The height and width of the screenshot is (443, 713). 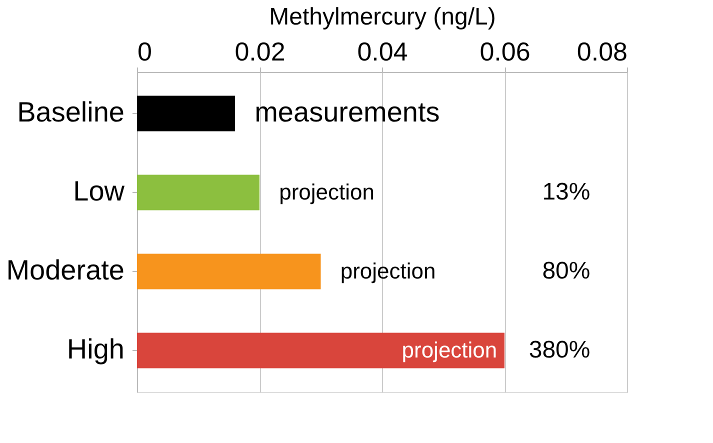 What do you see at coordinates (382, 51) in the screenshot?
I see `x-tick-label: 0.04` at bounding box center [382, 51].